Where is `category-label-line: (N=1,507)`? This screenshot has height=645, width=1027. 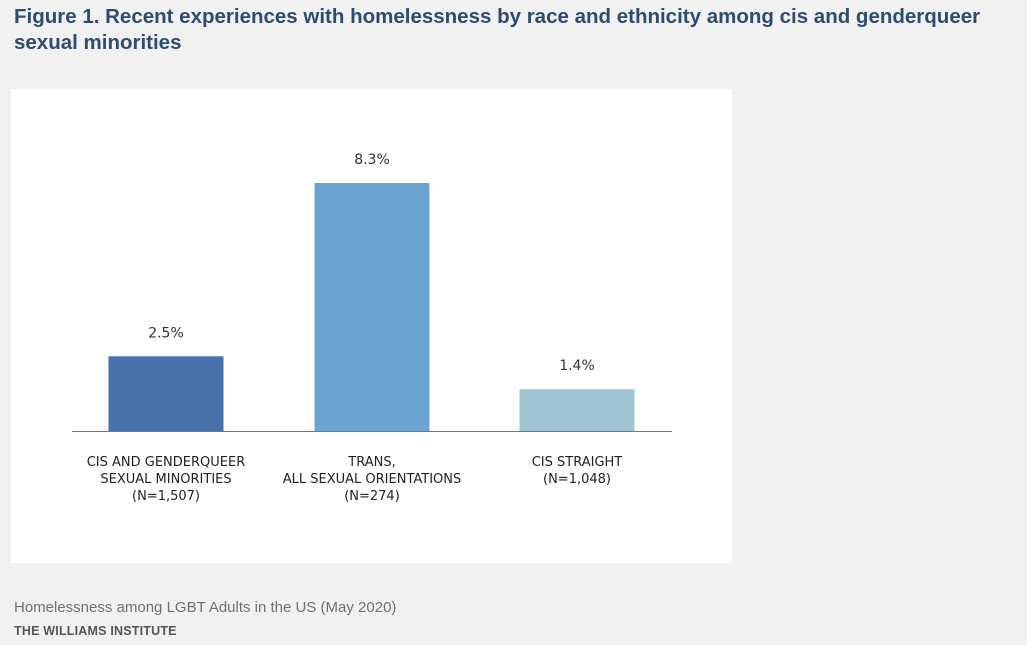 category-label-line: (N=1,507) is located at coordinates (166, 496).